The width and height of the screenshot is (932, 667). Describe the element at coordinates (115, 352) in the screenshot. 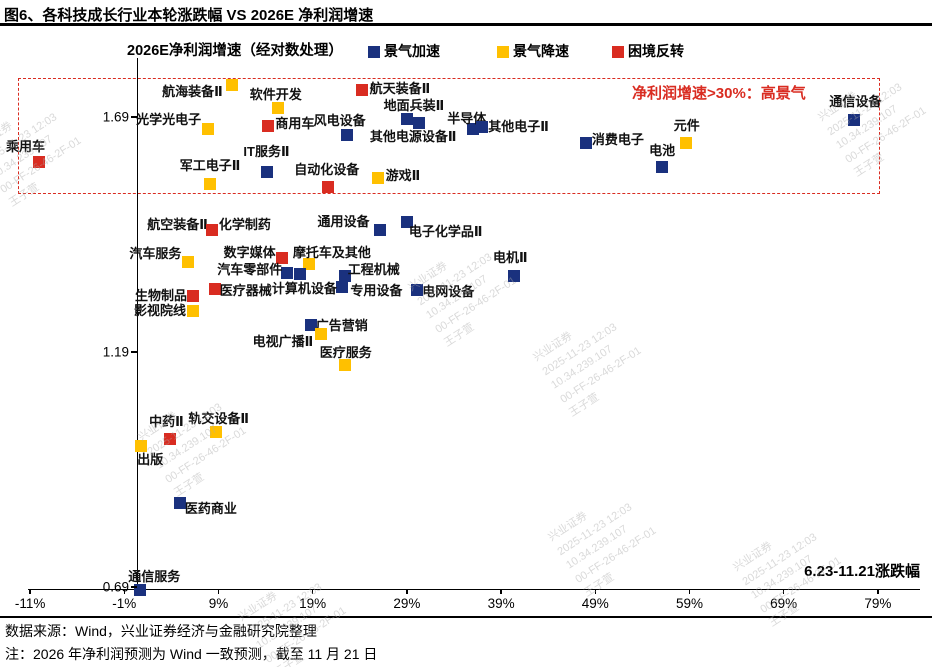

I see `y-tick-label: 1.19` at that location.